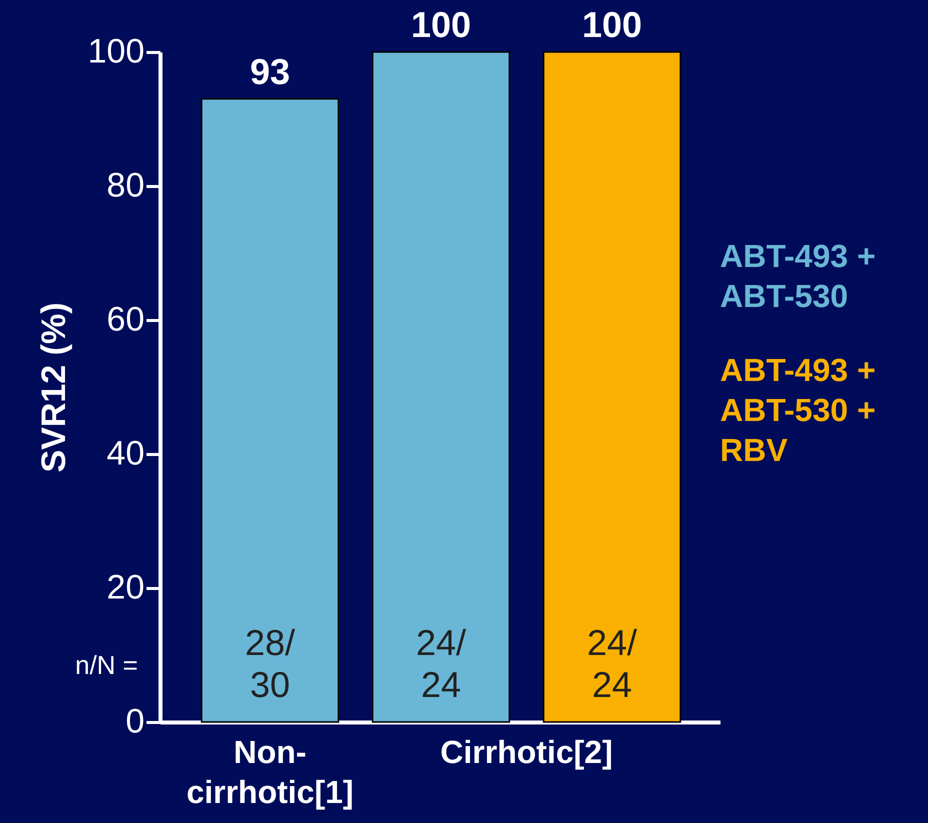 The width and height of the screenshot is (928, 823). Describe the element at coordinates (798, 410) in the screenshot. I see `series-label: ABT-493 + ABT-530 + RBV` at that location.